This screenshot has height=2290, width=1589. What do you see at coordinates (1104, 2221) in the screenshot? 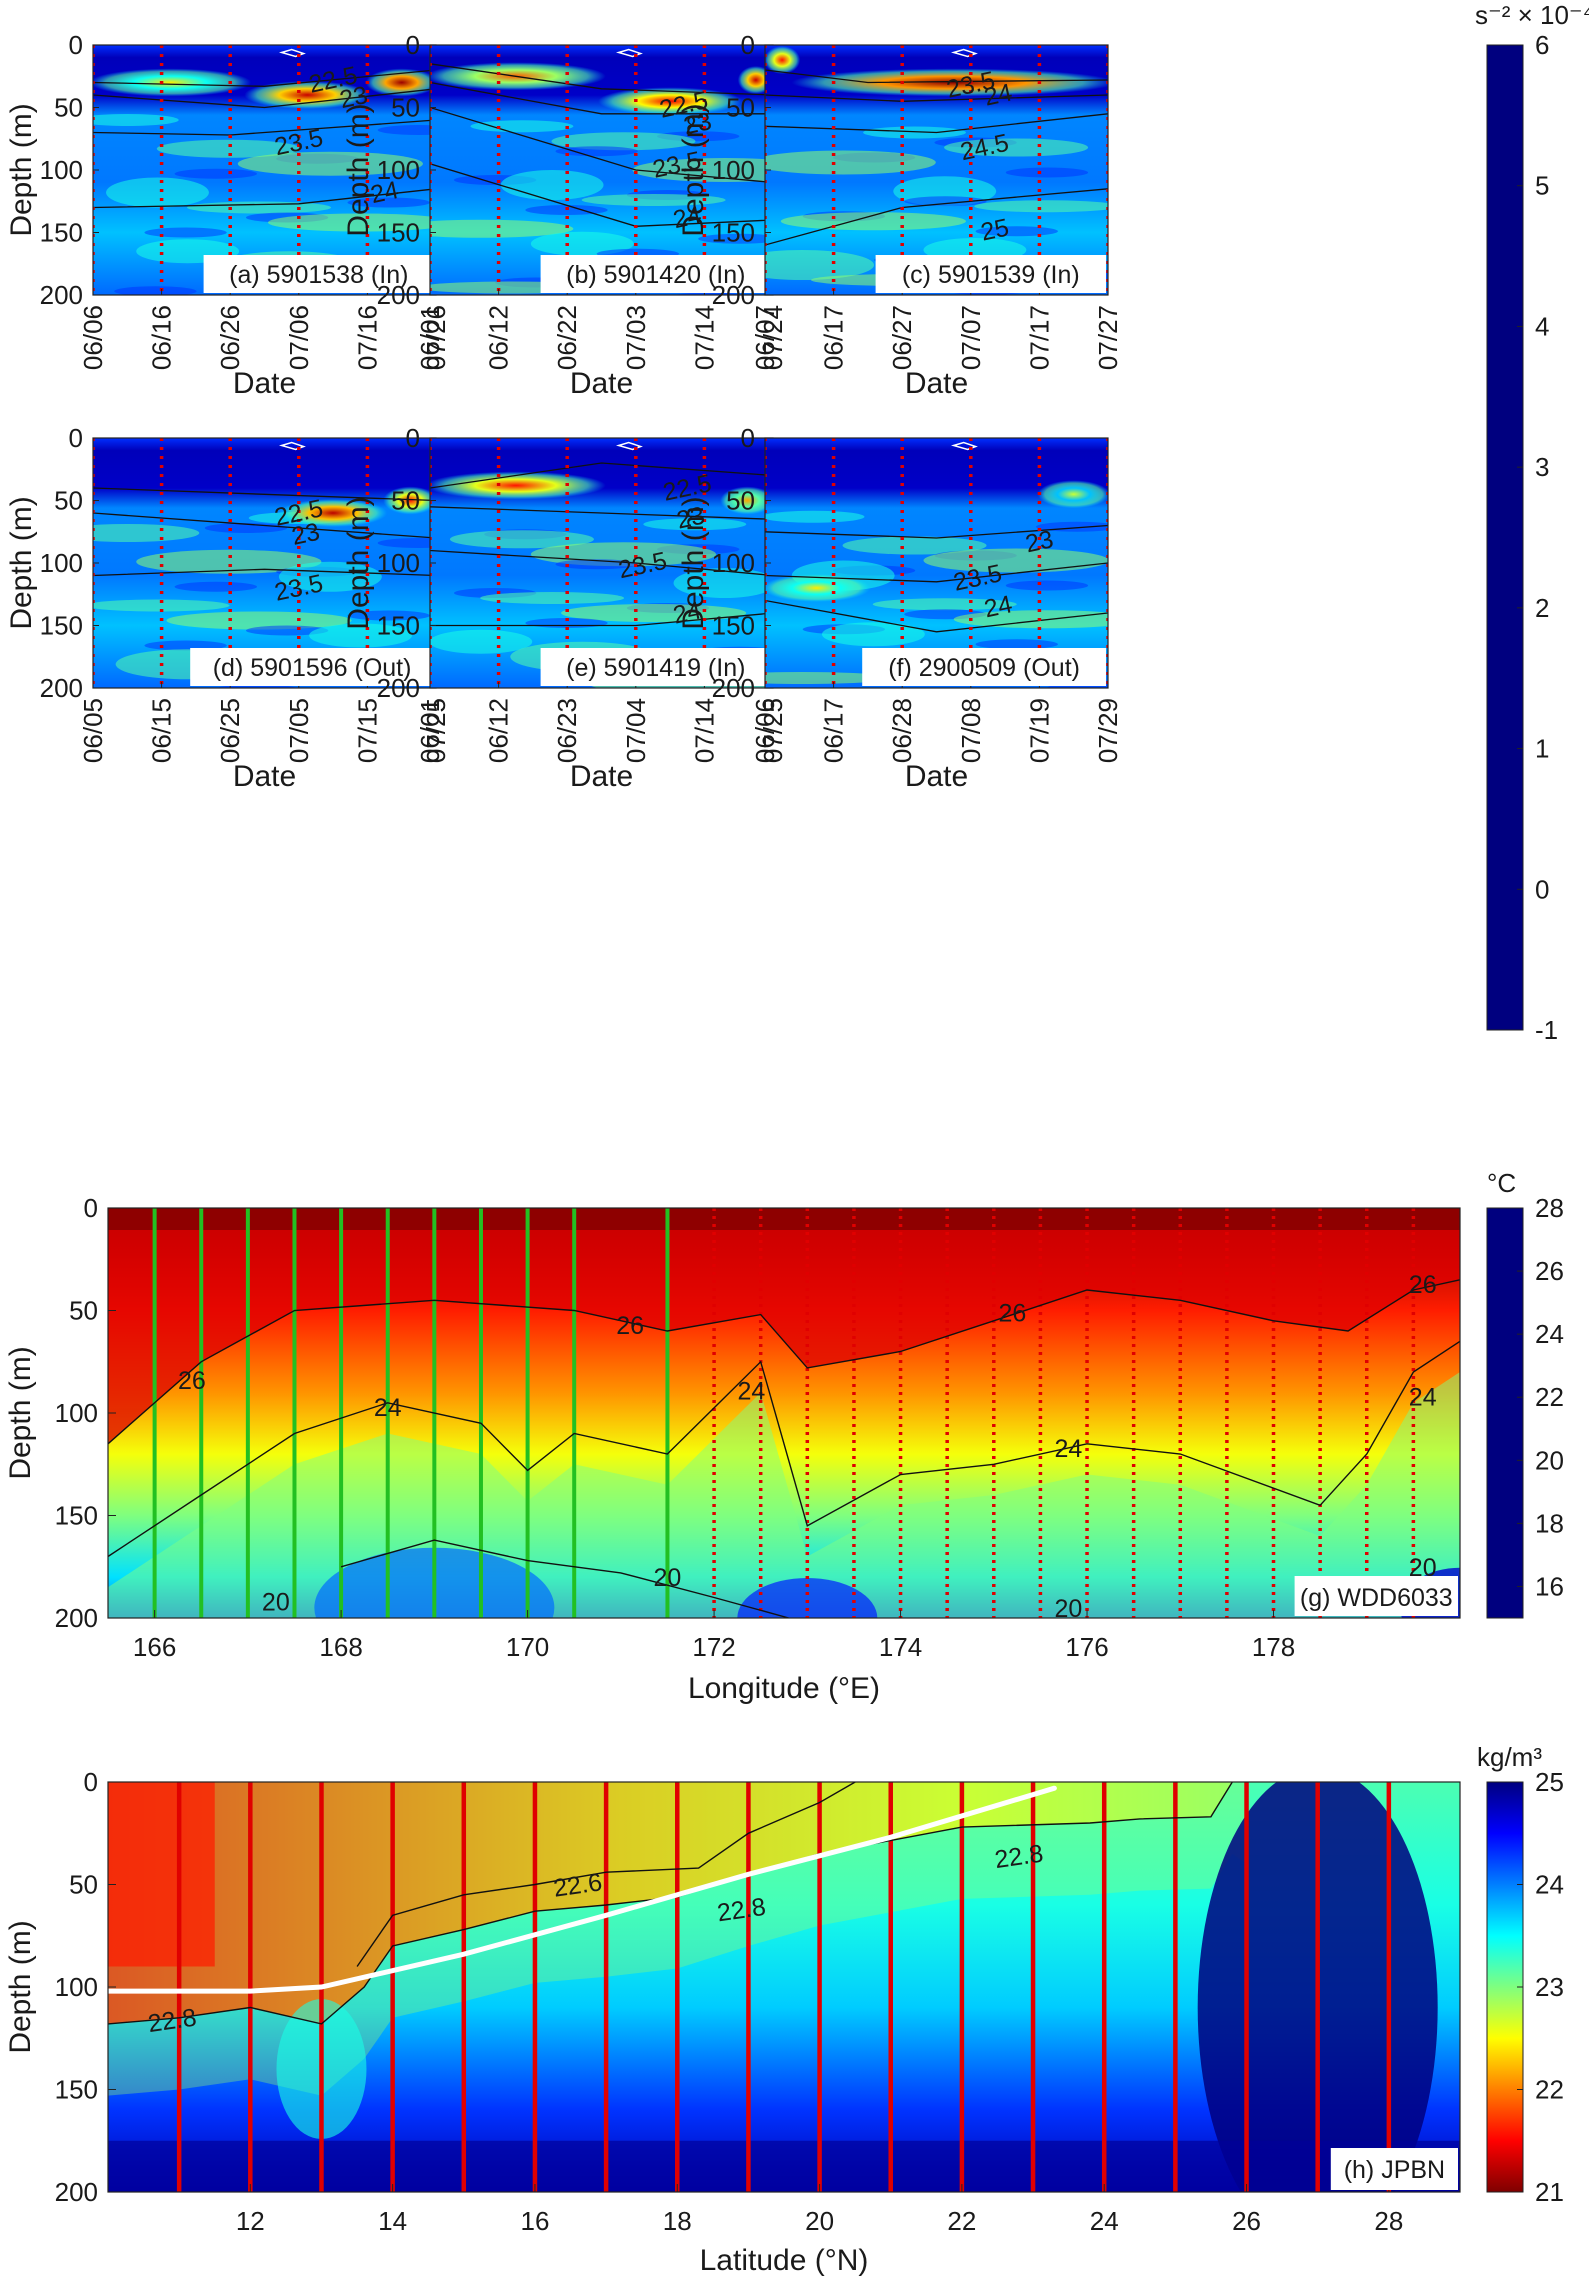
I see `x-tick-label: 24` at bounding box center [1104, 2221].